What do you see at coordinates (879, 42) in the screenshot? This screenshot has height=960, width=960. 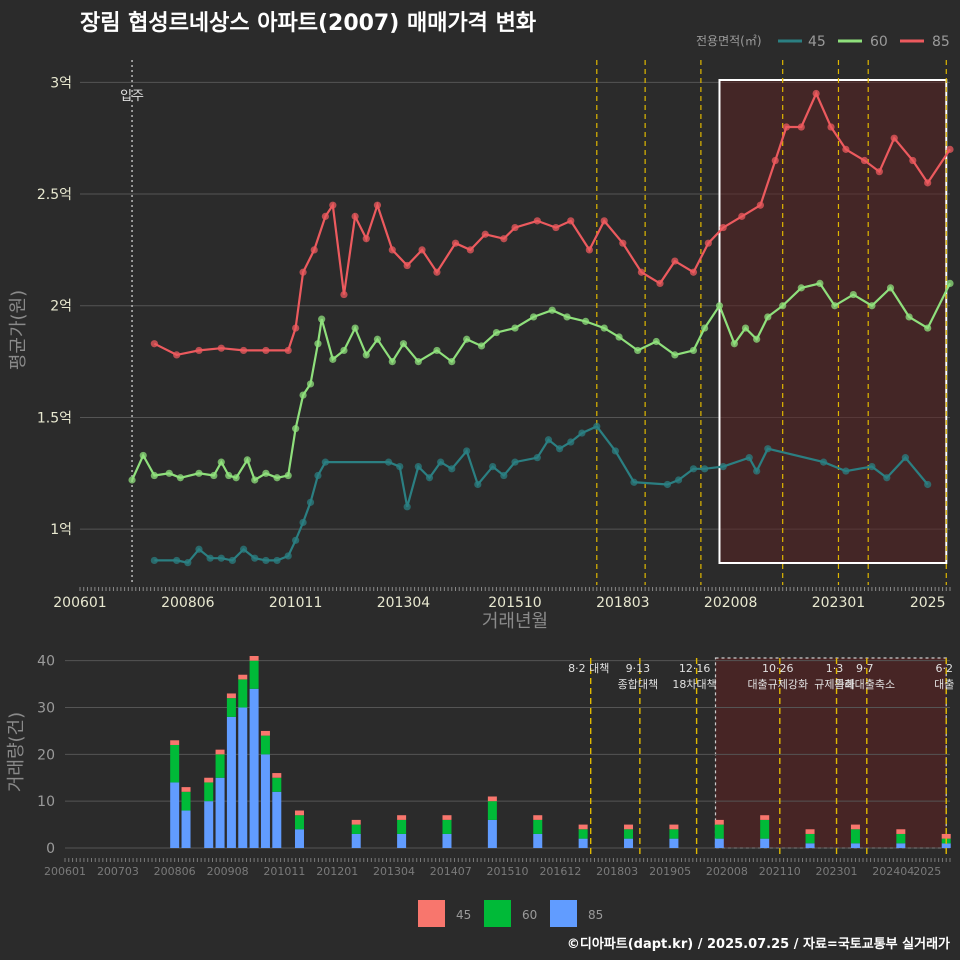 I see `legend-label-60: 60` at bounding box center [879, 42].